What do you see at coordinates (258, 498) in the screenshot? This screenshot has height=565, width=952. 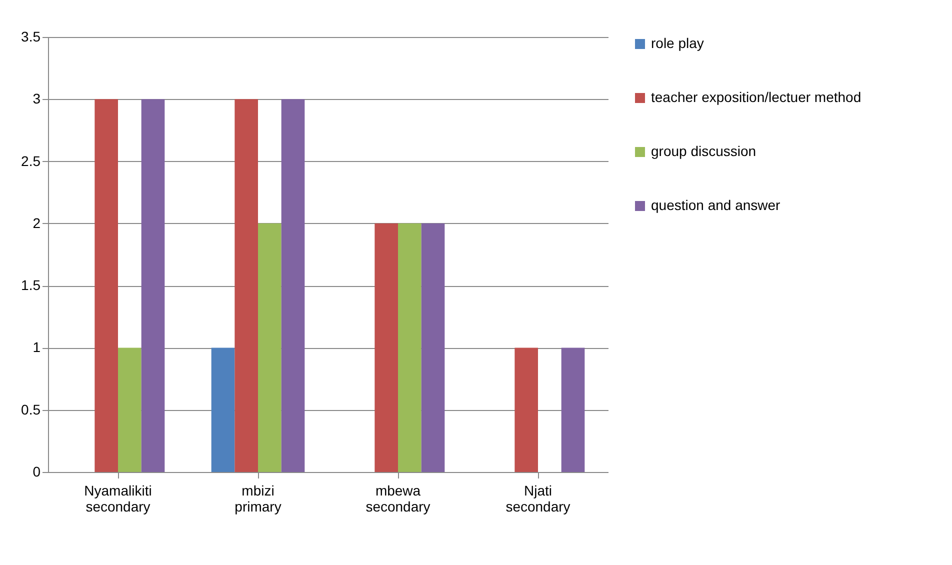 I see `x-tick-label: mbizi primary` at bounding box center [258, 498].